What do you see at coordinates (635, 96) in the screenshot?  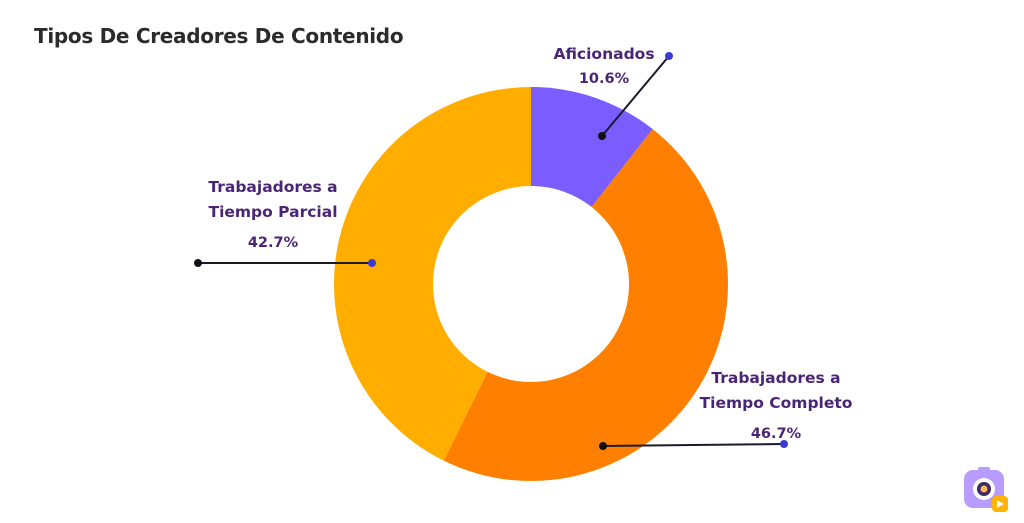 I see `leader-line-aficionados` at bounding box center [635, 96].